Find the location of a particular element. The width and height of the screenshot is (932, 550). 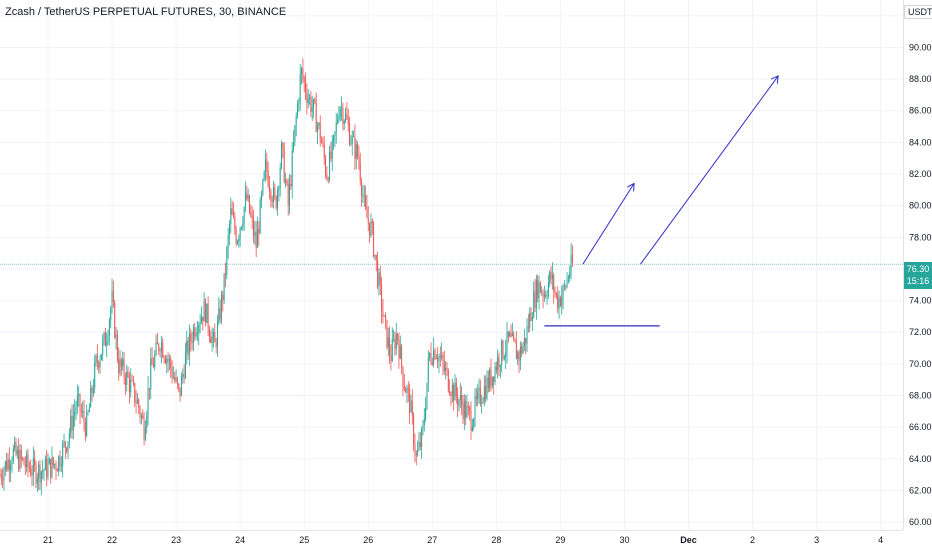

x-tick-label: 27 is located at coordinates (432, 540).